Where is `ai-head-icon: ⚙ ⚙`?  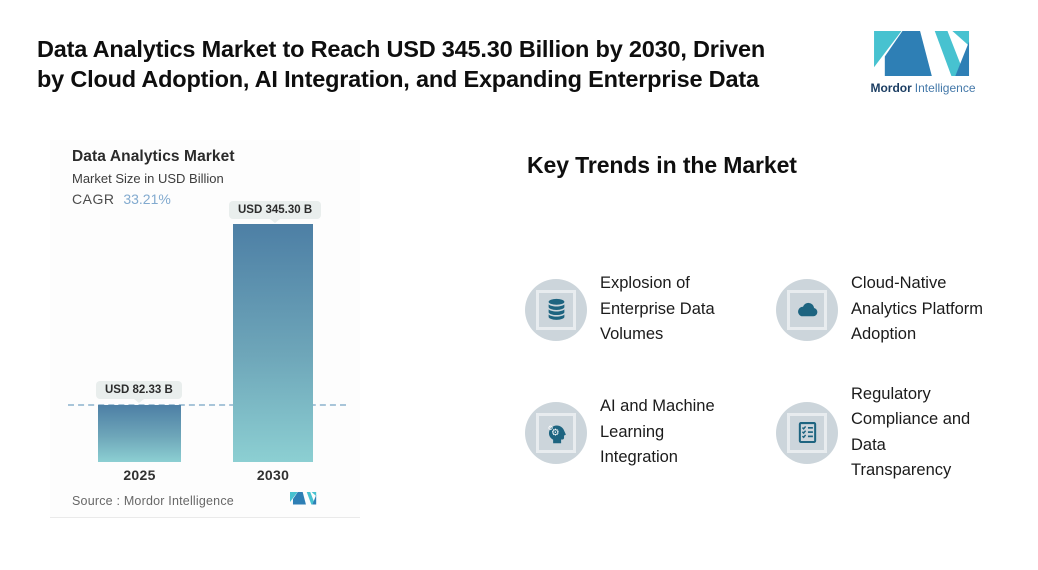 ai-head-icon: ⚙ ⚙ is located at coordinates (556, 432).